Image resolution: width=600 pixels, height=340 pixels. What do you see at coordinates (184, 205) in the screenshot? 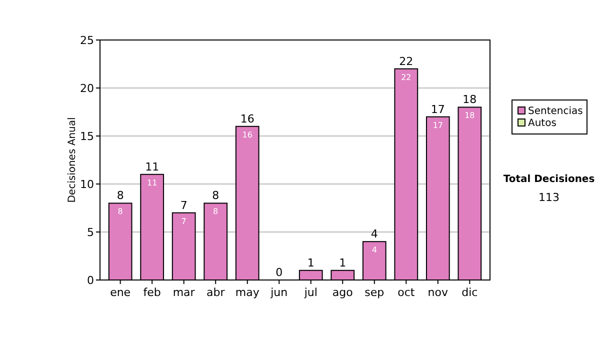
I see `total-label: 7` at bounding box center [184, 205].